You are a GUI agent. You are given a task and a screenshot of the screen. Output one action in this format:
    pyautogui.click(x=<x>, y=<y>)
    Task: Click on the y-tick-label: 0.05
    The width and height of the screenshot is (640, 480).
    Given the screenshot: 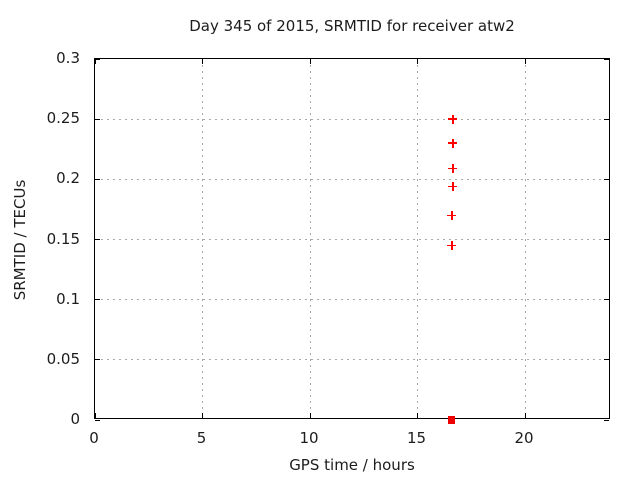 What is the action you would take?
    pyautogui.click(x=63, y=358)
    